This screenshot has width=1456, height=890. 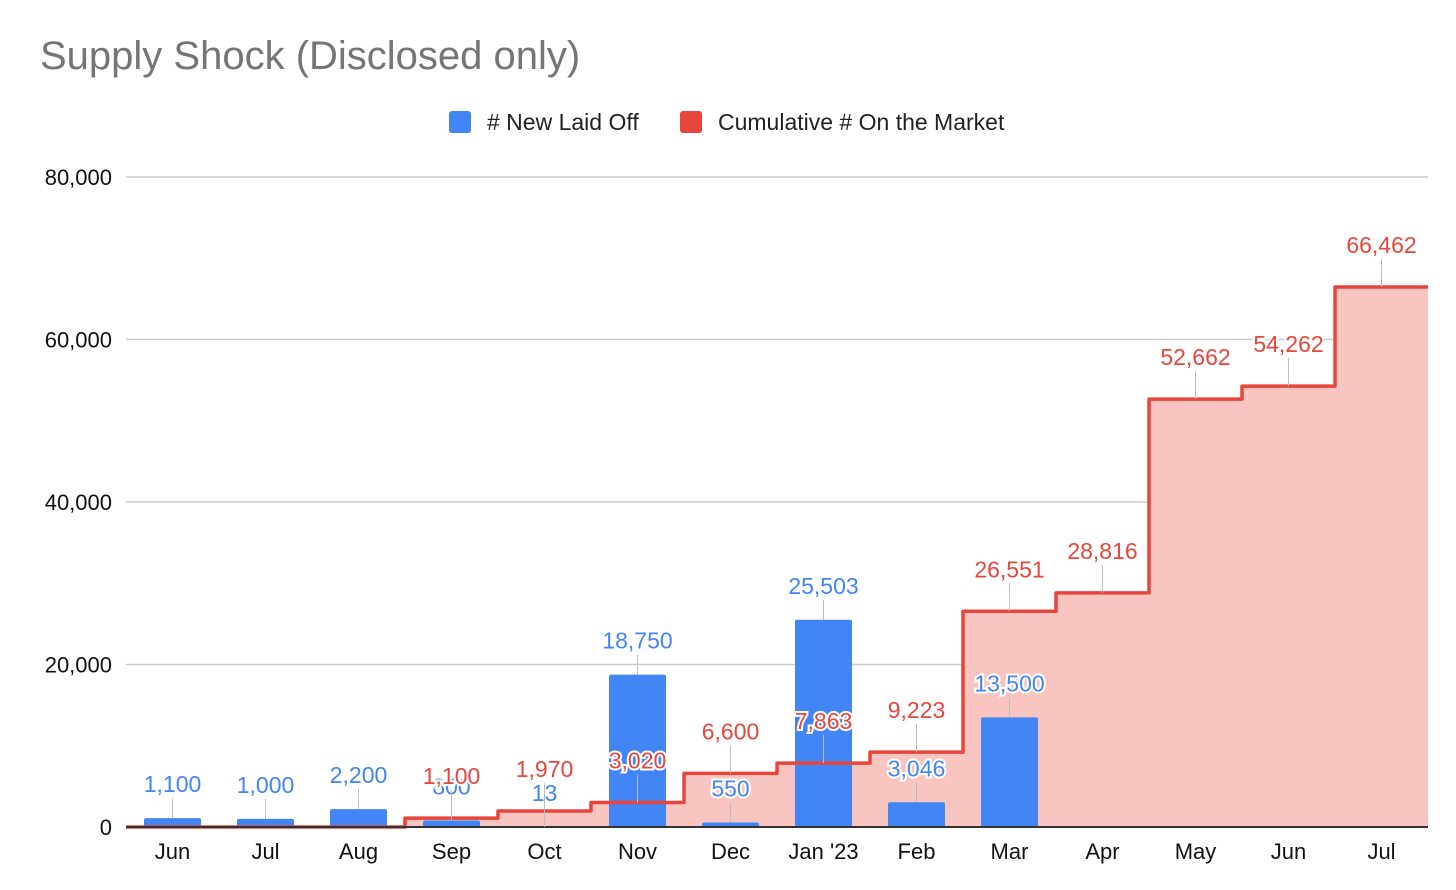 What do you see at coordinates (1102, 551) in the screenshot?
I see `data-label-cumulative: 28,816` at bounding box center [1102, 551].